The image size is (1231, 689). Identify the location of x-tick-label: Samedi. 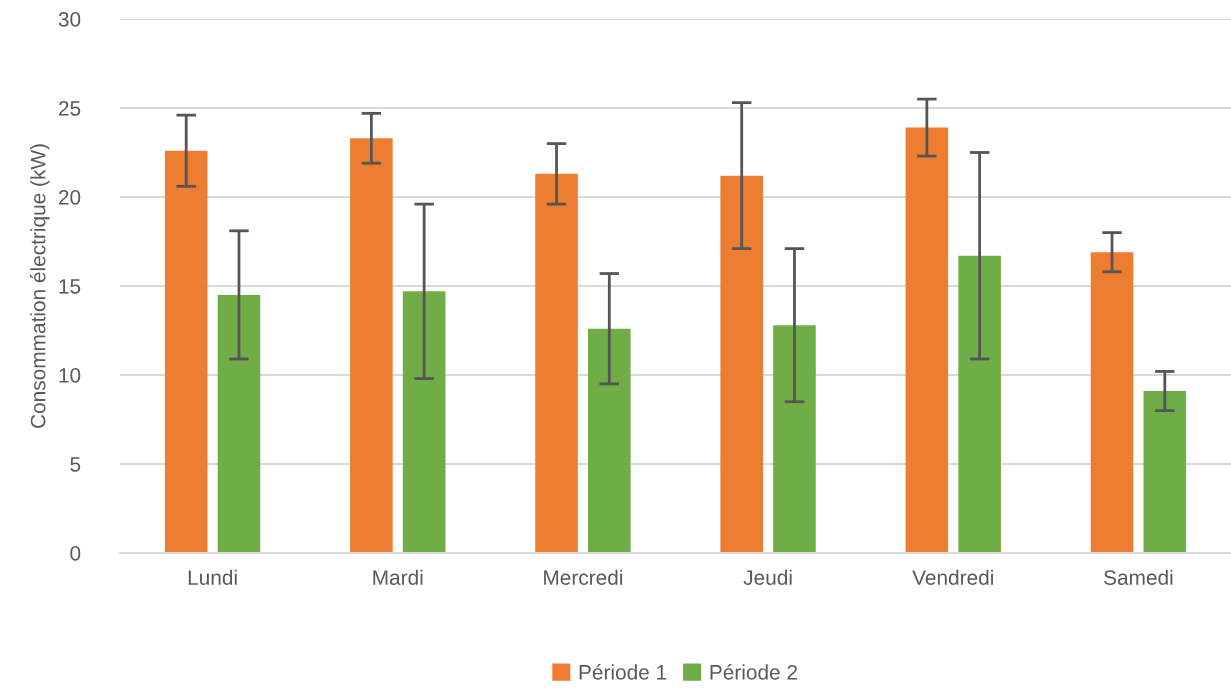
(1138, 577).